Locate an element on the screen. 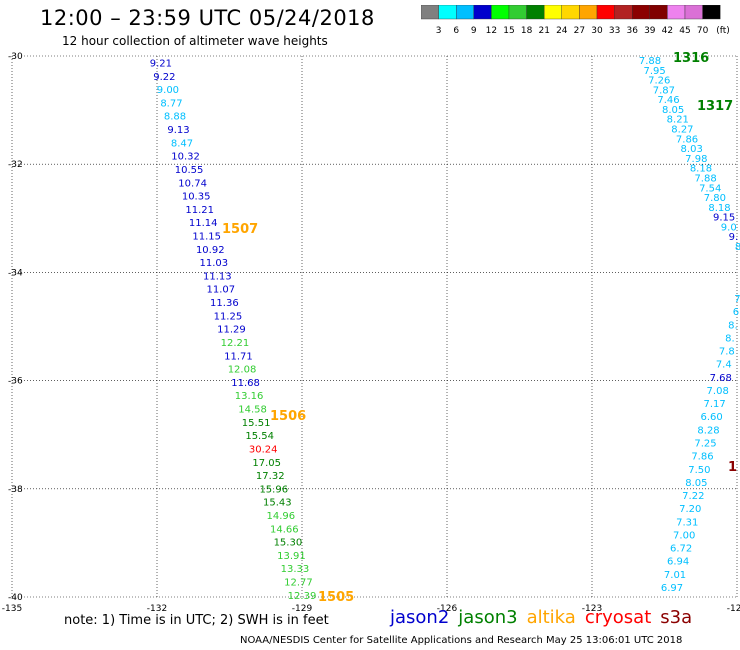 Image resolution: width=740 pixels, height=650 pixels. colorbar-label: 27 is located at coordinates (579, 31).